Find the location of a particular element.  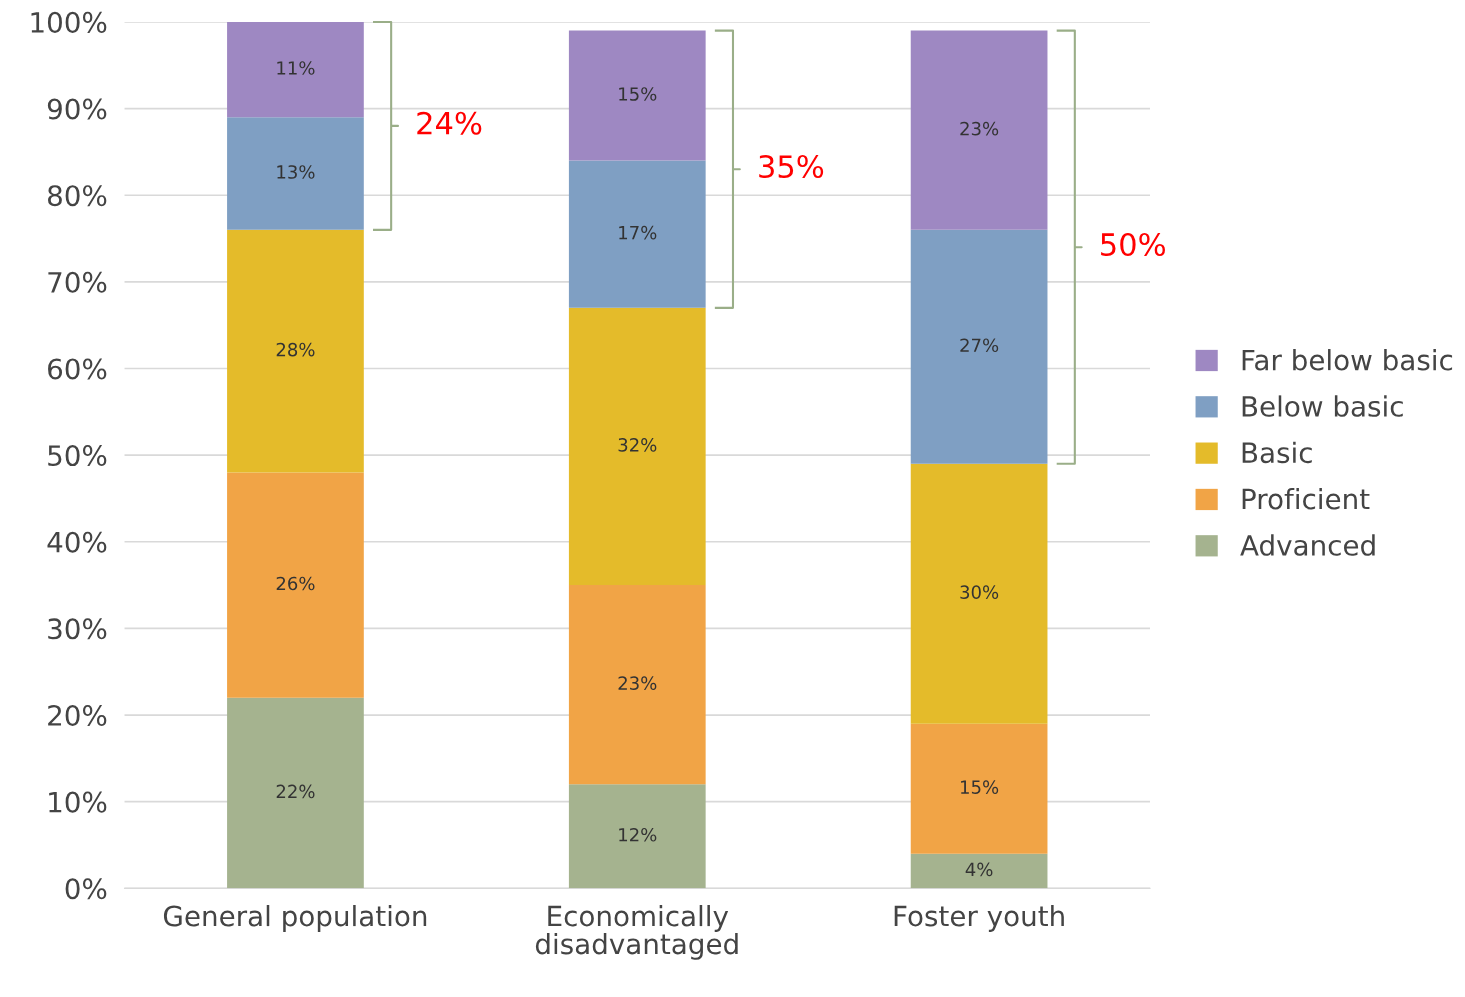

y-tick-label: 90% is located at coordinates (77, 109).